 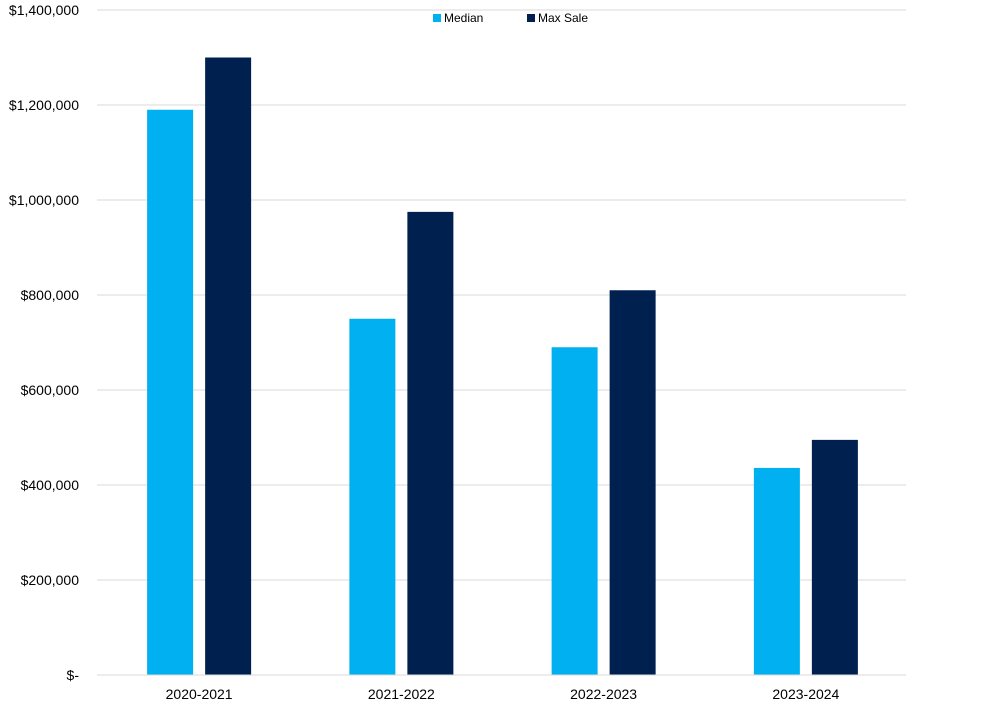 I want to click on y-tick-label: $1,000,000, so click(x=44, y=200).